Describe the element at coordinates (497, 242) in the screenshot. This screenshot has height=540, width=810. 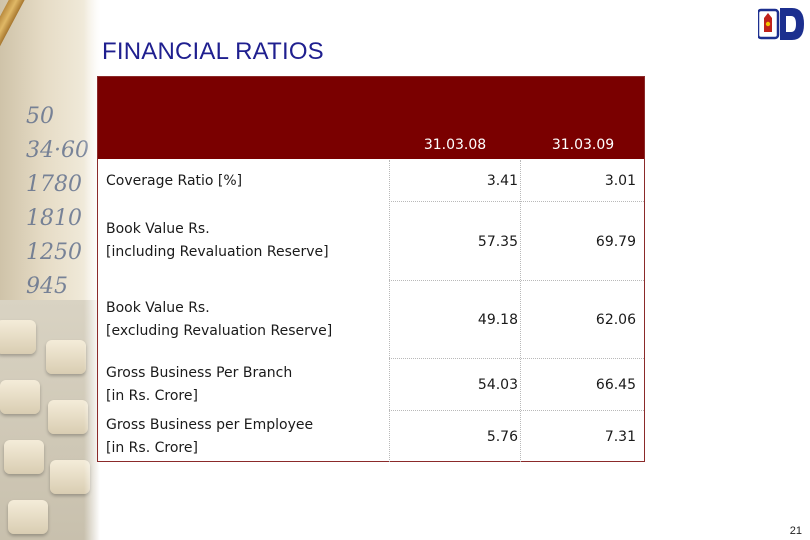
I see `table-cell: 57.35` at that location.